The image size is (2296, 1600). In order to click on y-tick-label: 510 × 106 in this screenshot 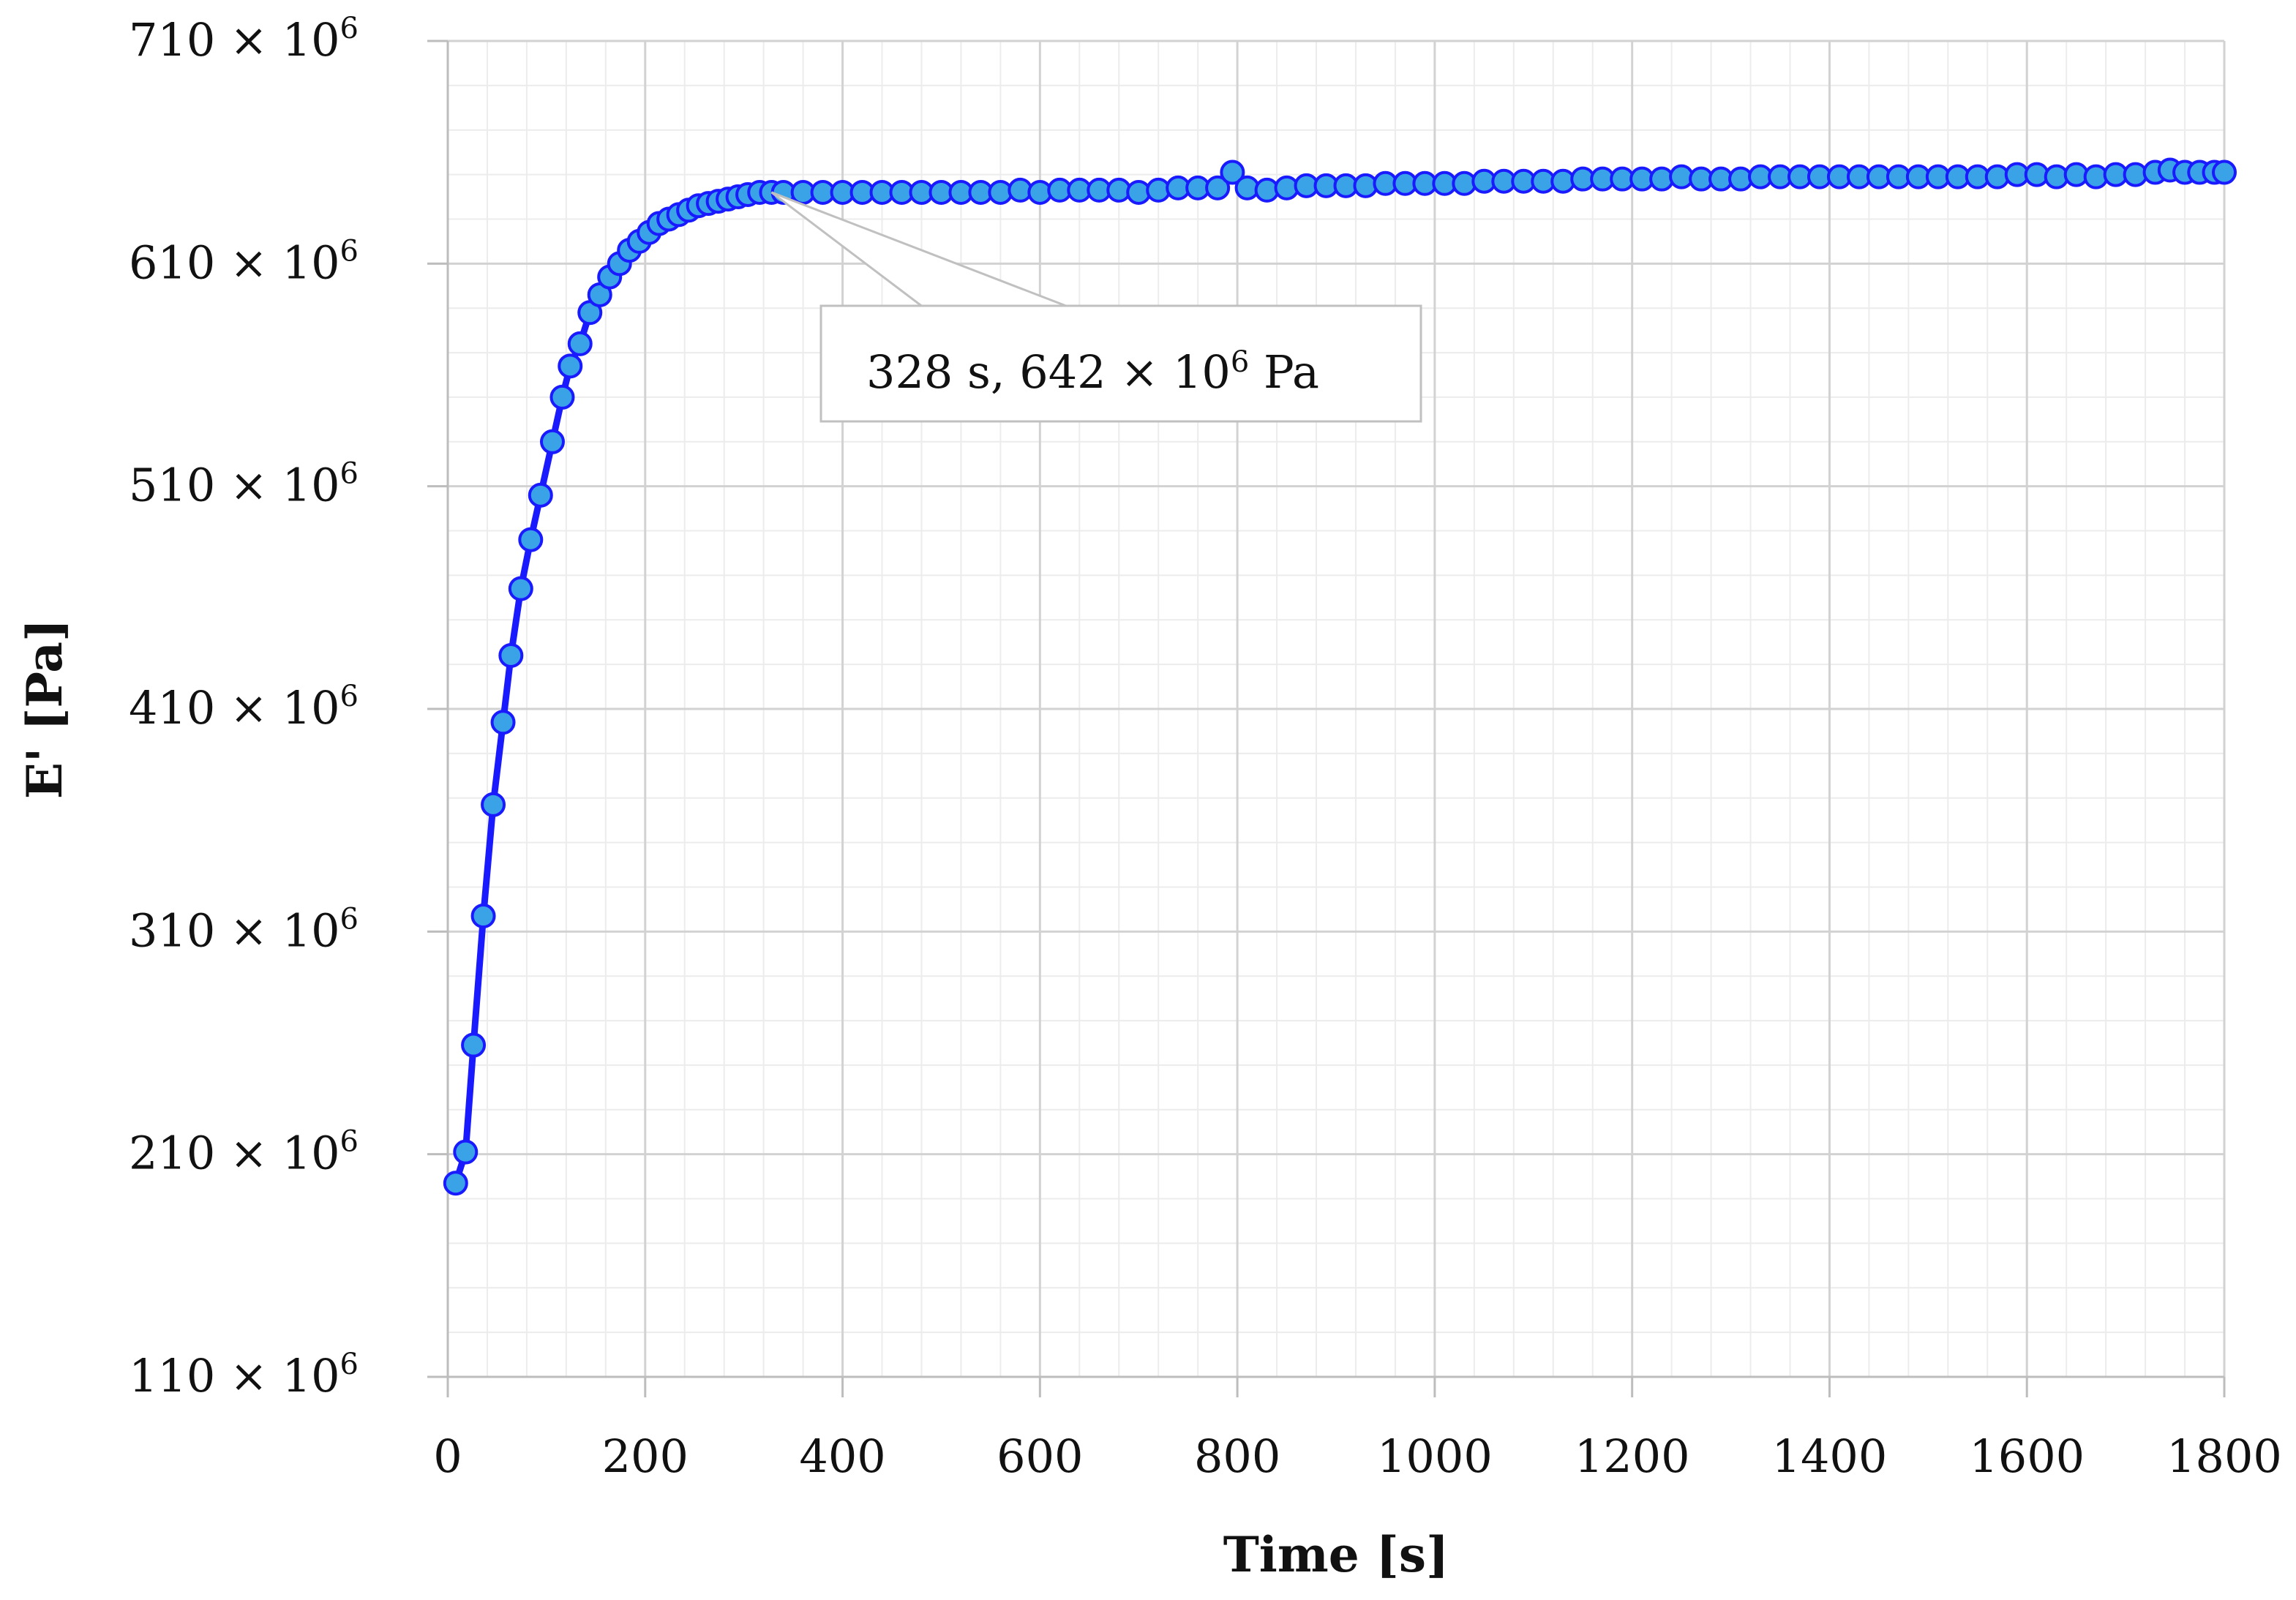, I will do `click(244, 484)`.